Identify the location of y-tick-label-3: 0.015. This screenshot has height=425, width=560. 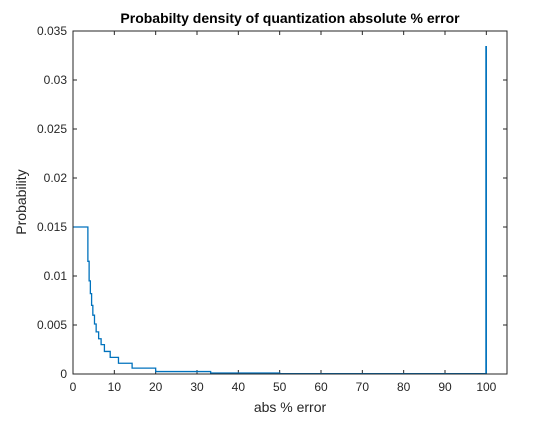
(52, 227).